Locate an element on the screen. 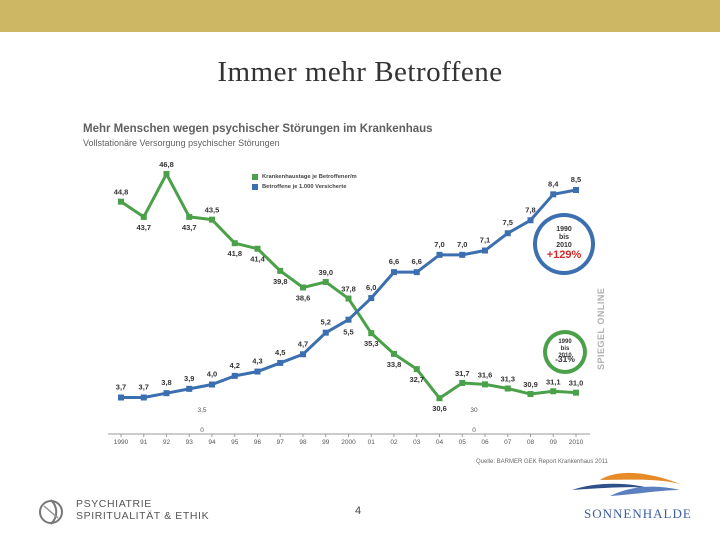 Image resolution: width=720 pixels, height=540 pixels. slide-title: Immer mehr Betroffene is located at coordinates (360, 72).